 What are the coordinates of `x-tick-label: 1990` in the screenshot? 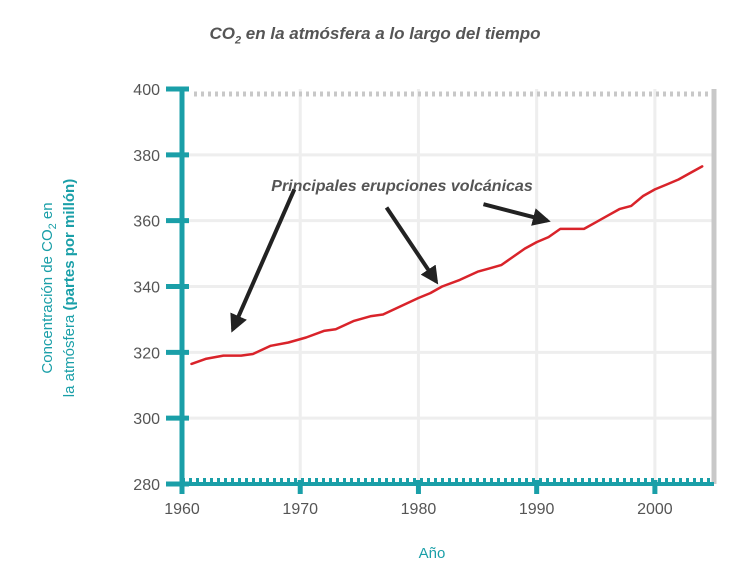 It's located at (537, 509).